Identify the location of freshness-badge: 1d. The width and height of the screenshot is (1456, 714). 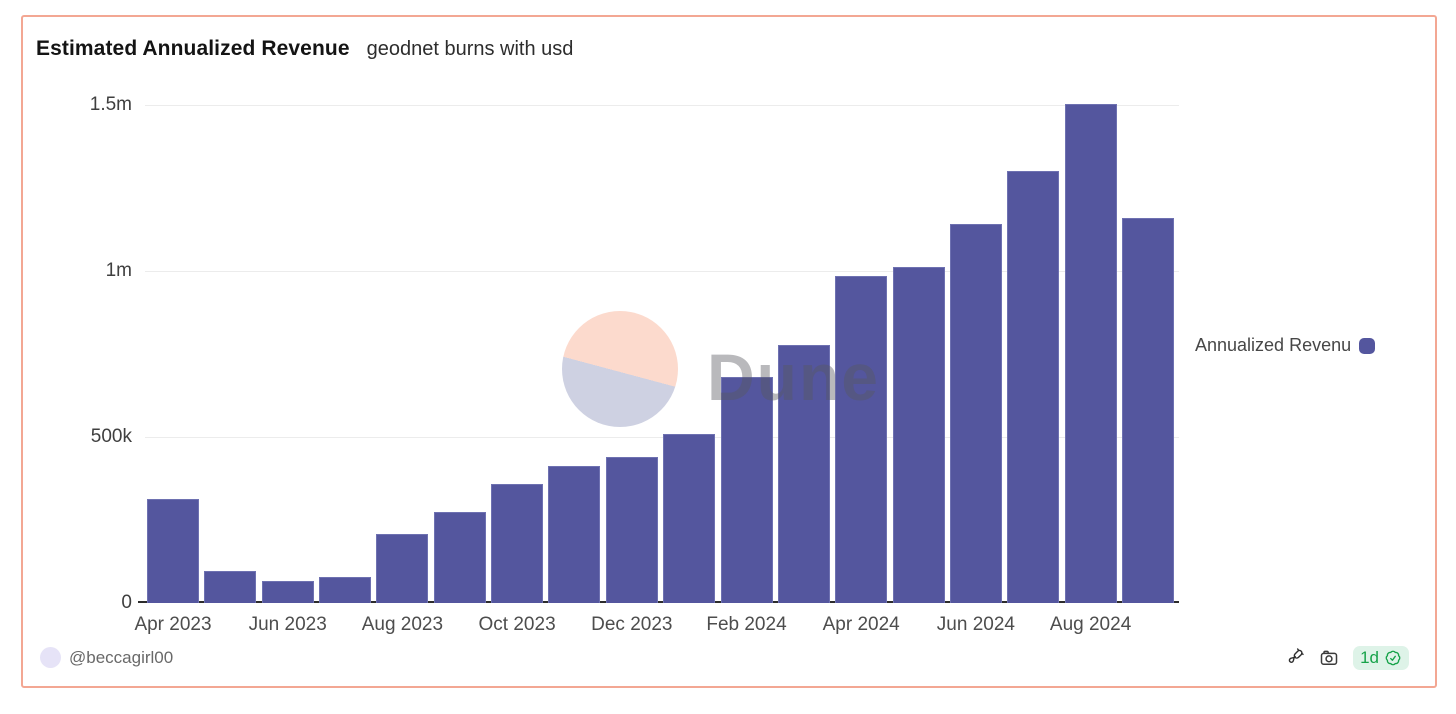
(1381, 658).